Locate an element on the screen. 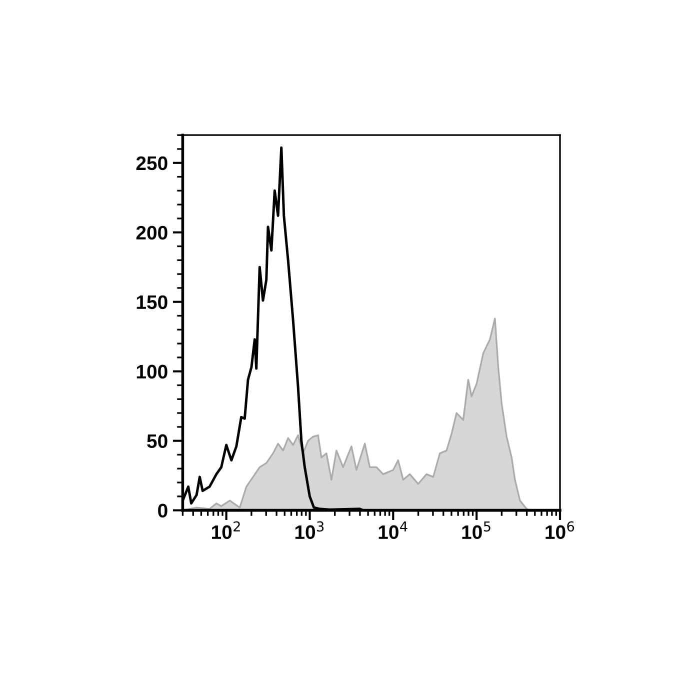  x-tick-label: 10$^{4}$ is located at coordinates (393, 530).